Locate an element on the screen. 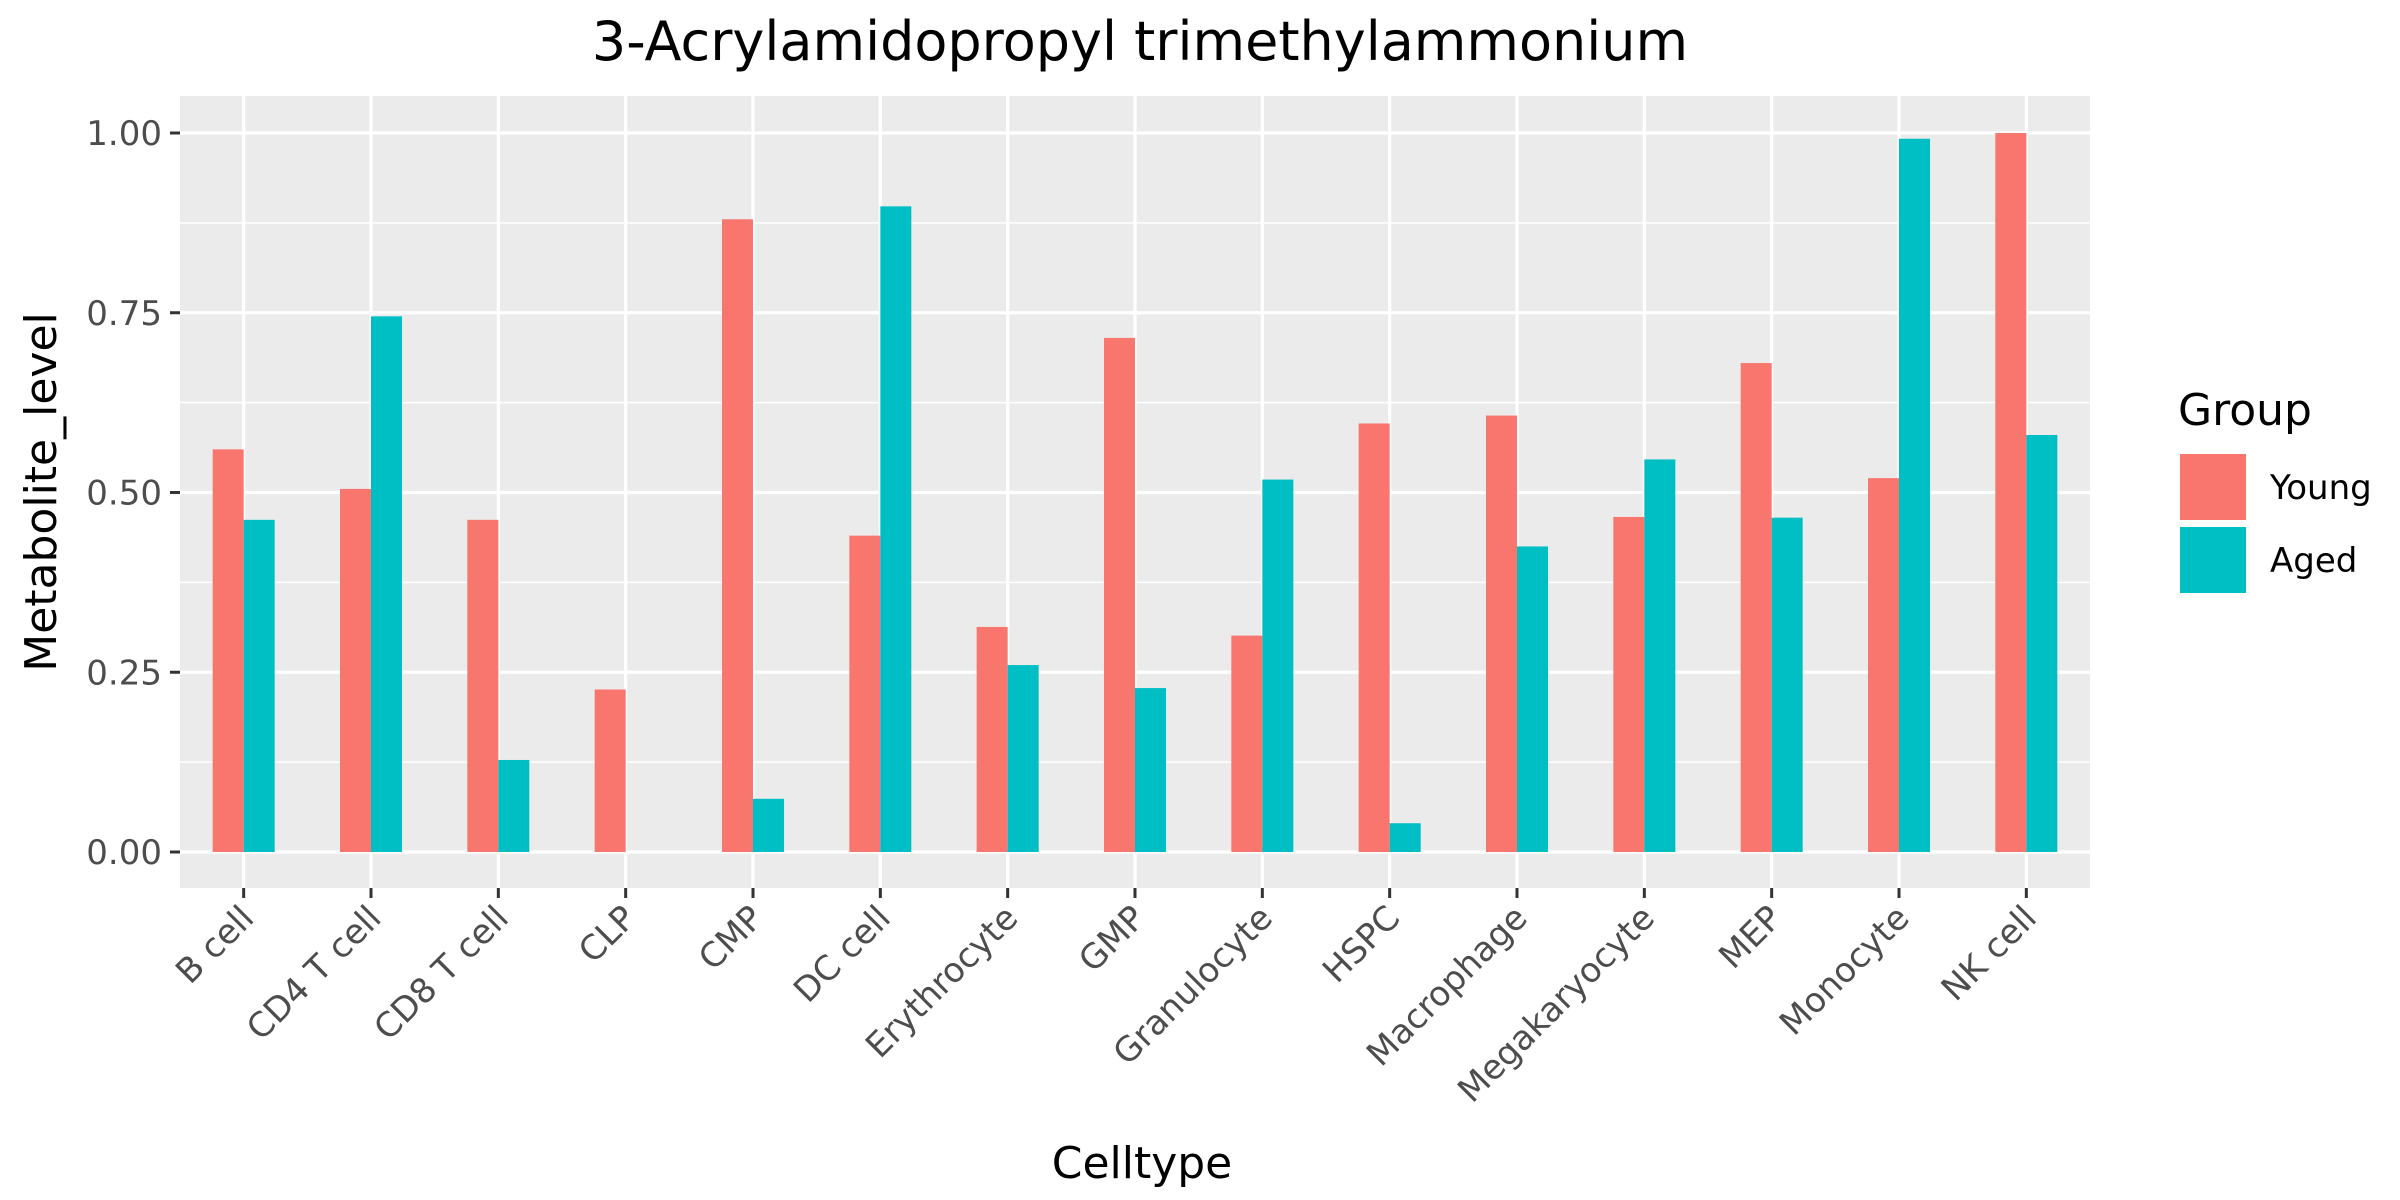 The image size is (2400, 1200). legend-label-aged: Aged is located at coordinates (2313, 561).